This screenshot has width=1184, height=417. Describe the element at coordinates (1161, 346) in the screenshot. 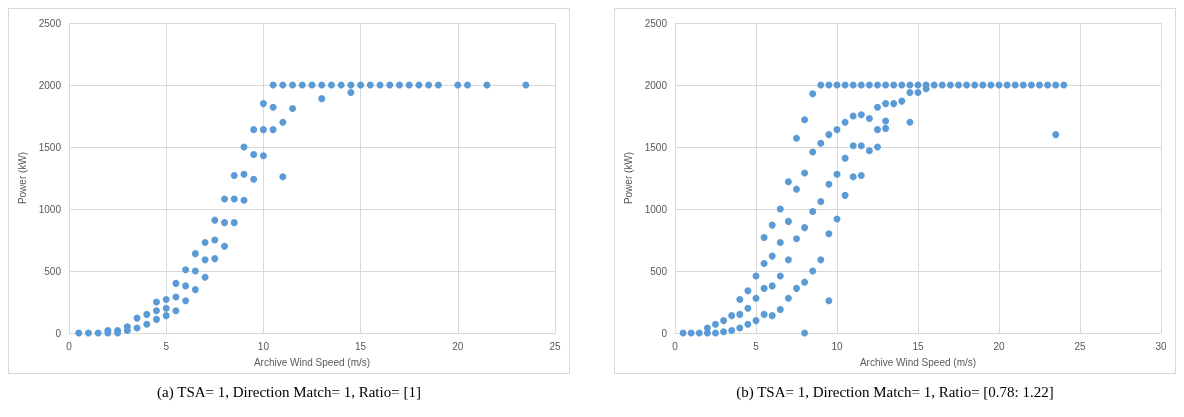

I see `x-tick-label: 30` at that location.